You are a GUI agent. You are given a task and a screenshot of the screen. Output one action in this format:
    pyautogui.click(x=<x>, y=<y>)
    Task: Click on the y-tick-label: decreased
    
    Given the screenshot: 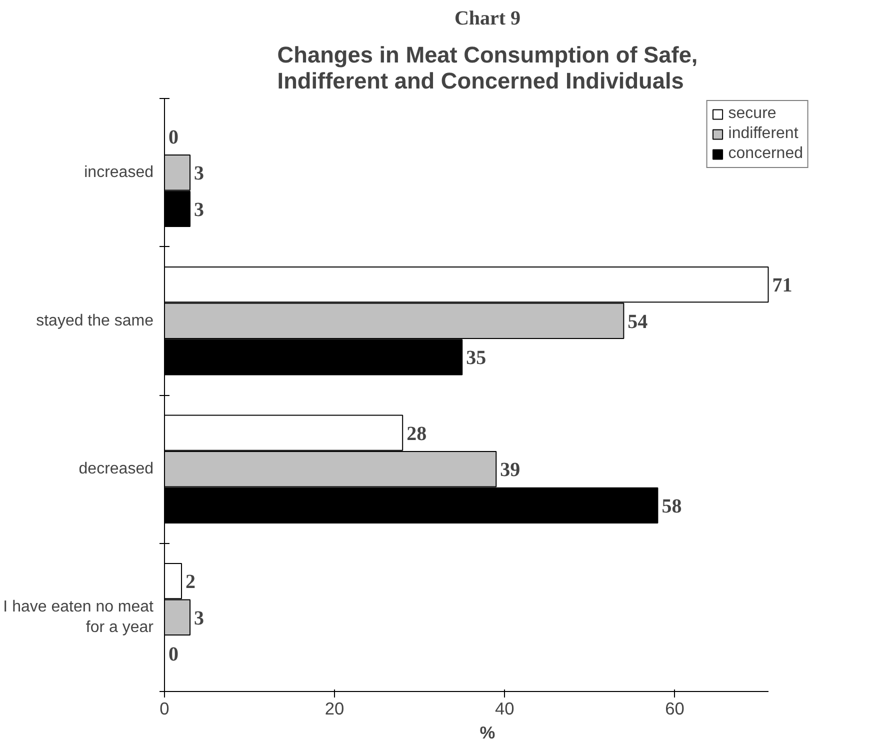 What is the action you would take?
    pyautogui.click(x=116, y=469)
    